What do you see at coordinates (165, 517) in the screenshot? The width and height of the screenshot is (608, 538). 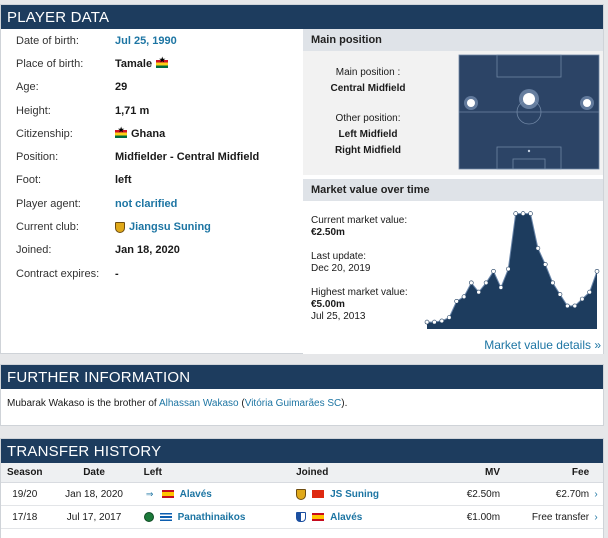 I see `greece-flag-icon` at bounding box center [165, 517].